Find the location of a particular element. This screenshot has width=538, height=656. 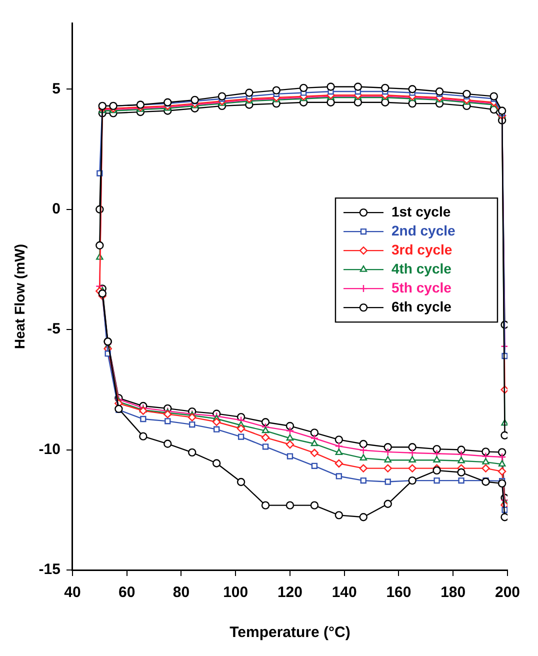

x-axis-title: Temperature (°C) is located at coordinates (290, 633).